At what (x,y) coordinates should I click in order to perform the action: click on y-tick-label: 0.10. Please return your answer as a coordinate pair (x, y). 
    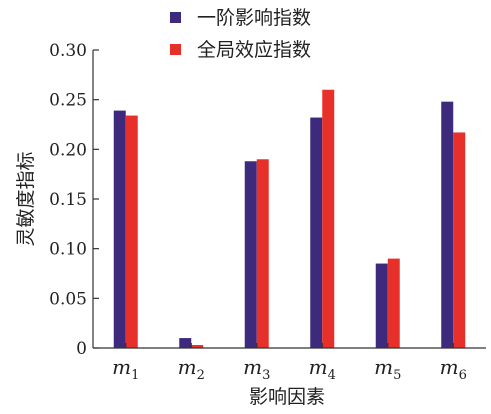
    Looking at the image, I should click on (68, 250).